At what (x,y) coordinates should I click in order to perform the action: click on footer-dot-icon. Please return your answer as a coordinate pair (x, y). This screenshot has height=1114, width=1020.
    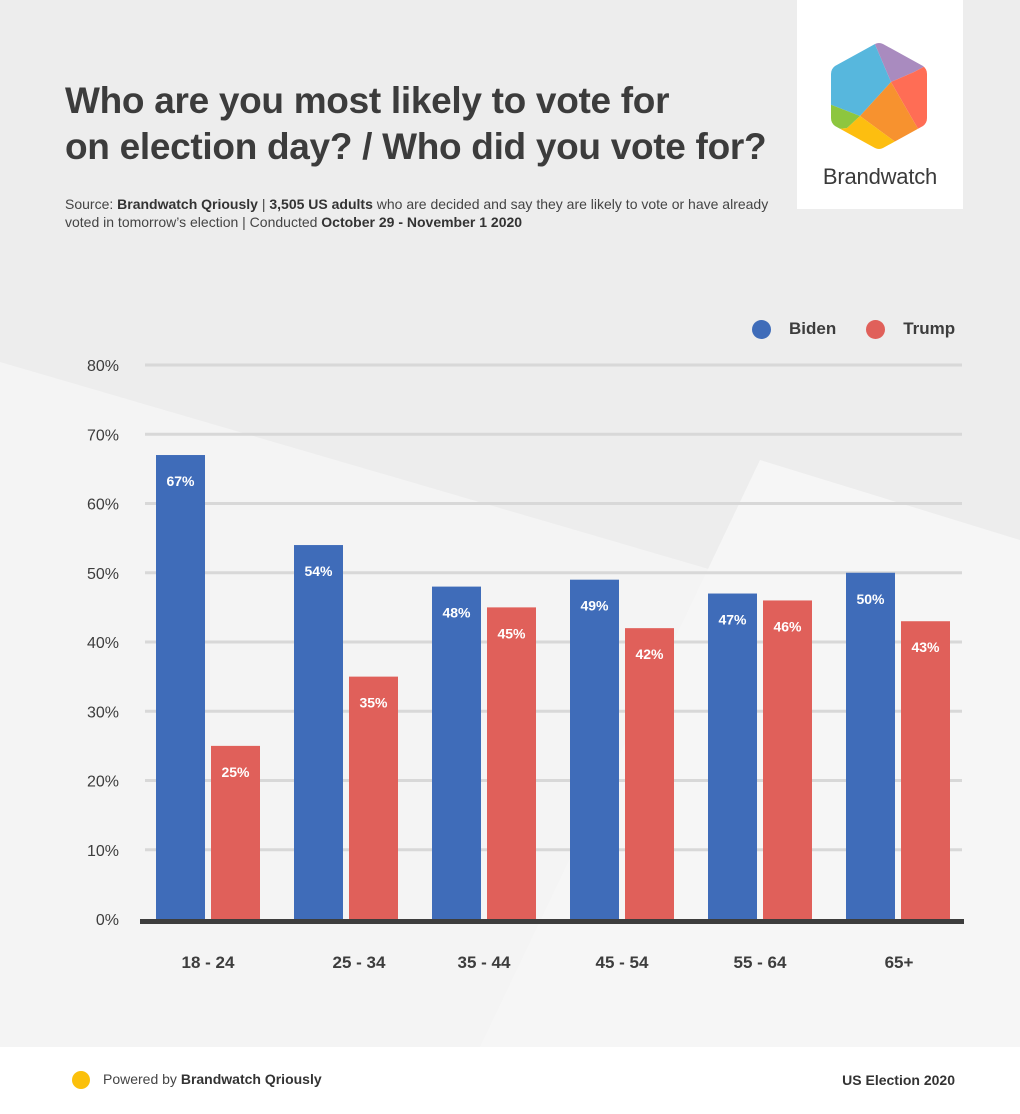
    Looking at the image, I should click on (81, 1080).